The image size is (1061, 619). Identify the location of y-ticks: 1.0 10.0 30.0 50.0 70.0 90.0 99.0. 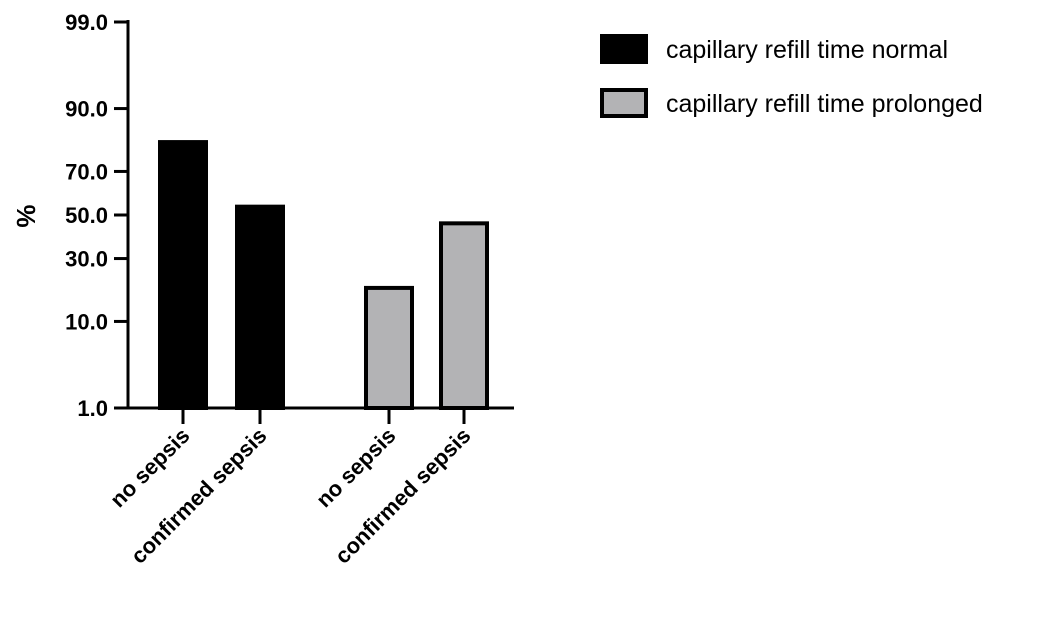
(96, 215).